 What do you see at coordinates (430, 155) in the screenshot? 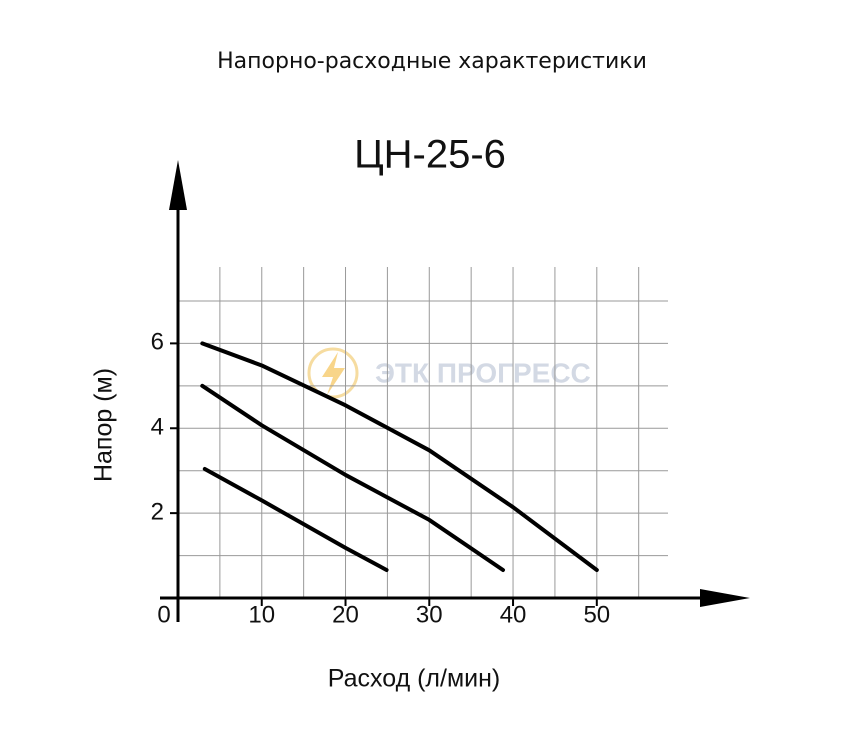
I see `chart-subtitle: ЦН-25-6` at bounding box center [430, 155].